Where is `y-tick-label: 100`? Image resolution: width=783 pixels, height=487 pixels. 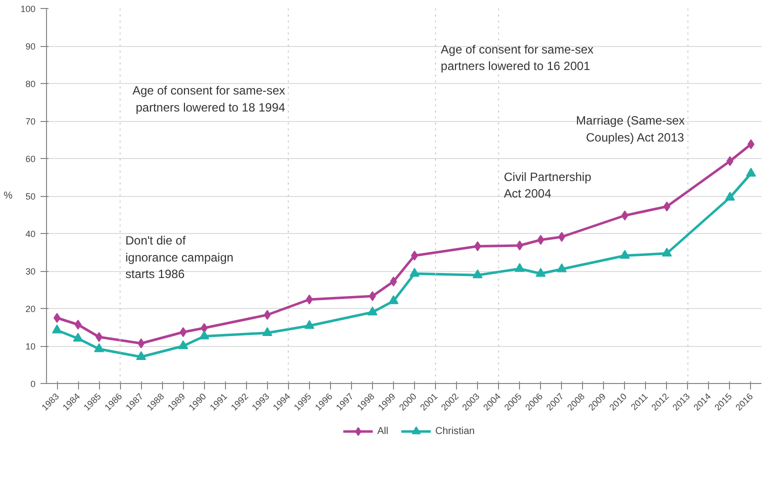 y-tick-label: 100 is located at coordinates (28, 9).